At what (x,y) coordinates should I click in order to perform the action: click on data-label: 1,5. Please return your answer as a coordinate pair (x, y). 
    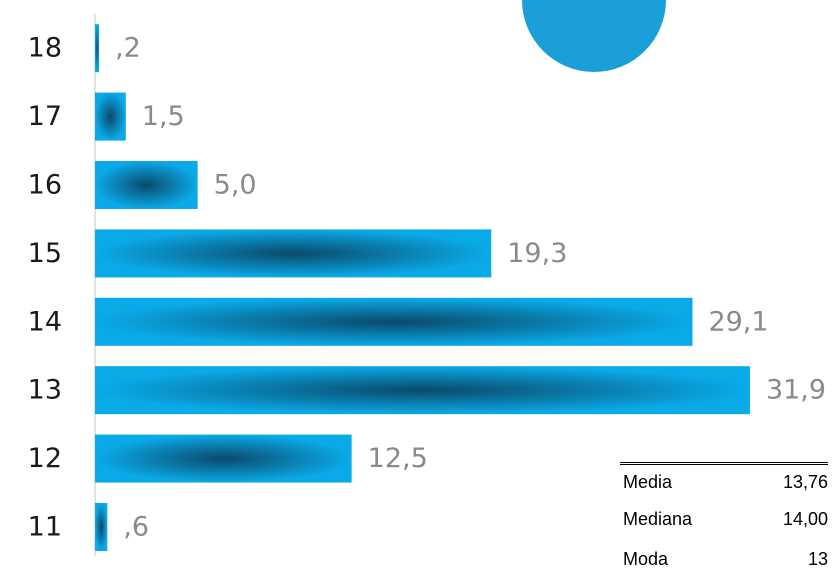
    Looking at the image, I should click on (163, 116).